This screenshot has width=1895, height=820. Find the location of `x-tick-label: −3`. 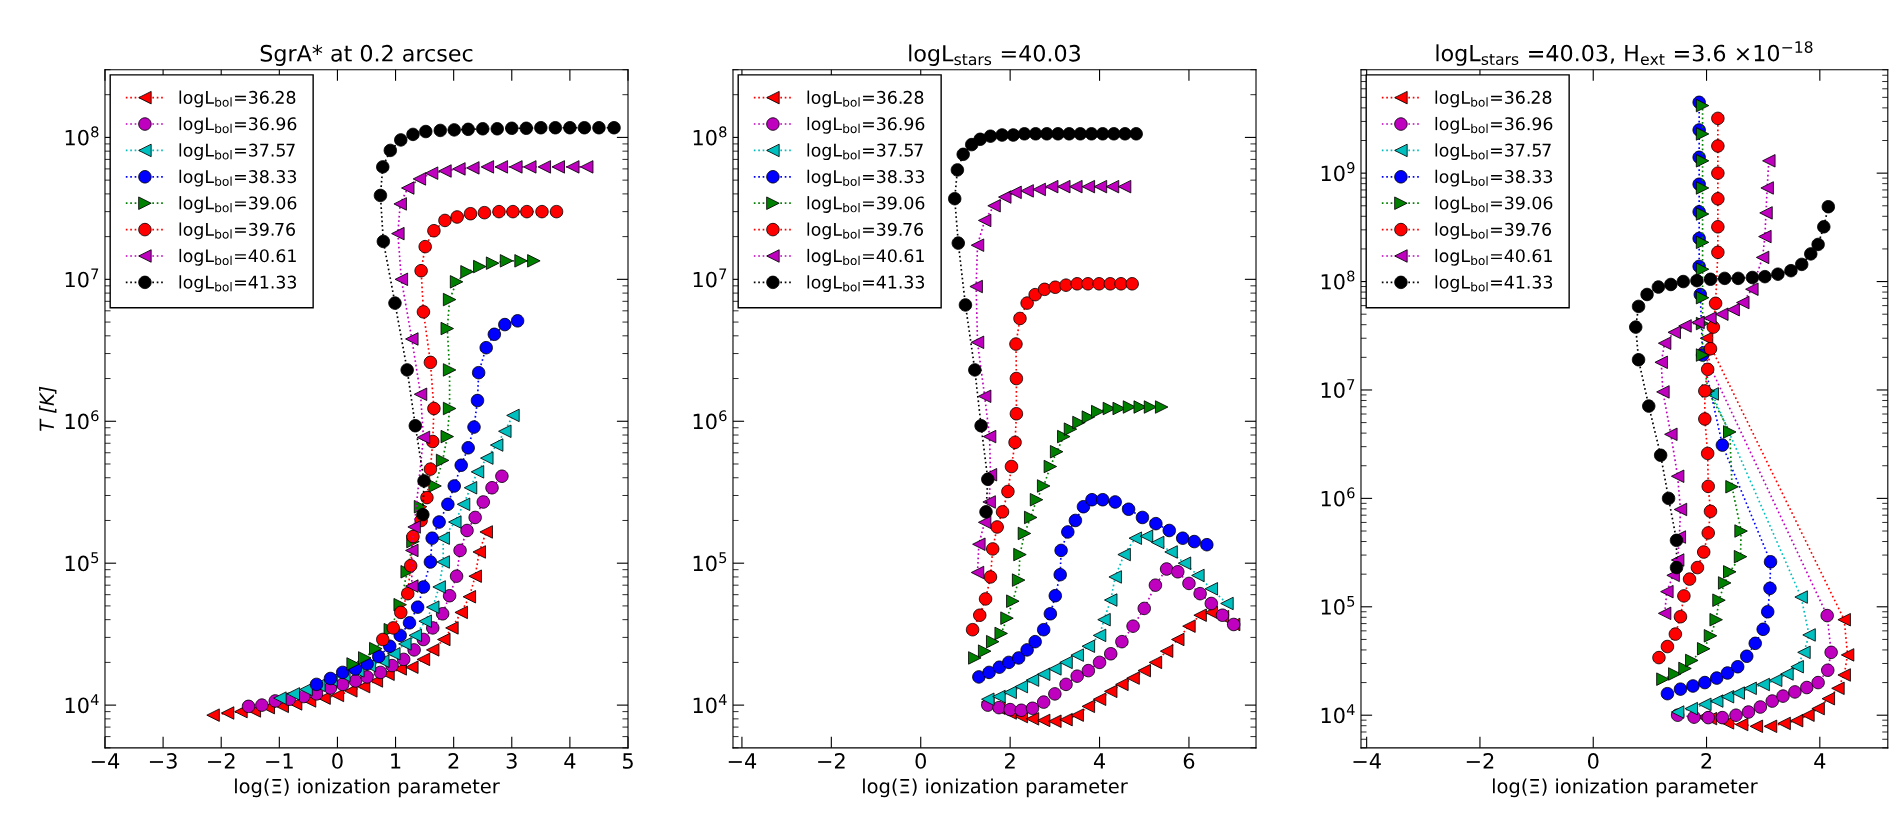

x-tick-label: −3 is located at coordinates (163, 761).